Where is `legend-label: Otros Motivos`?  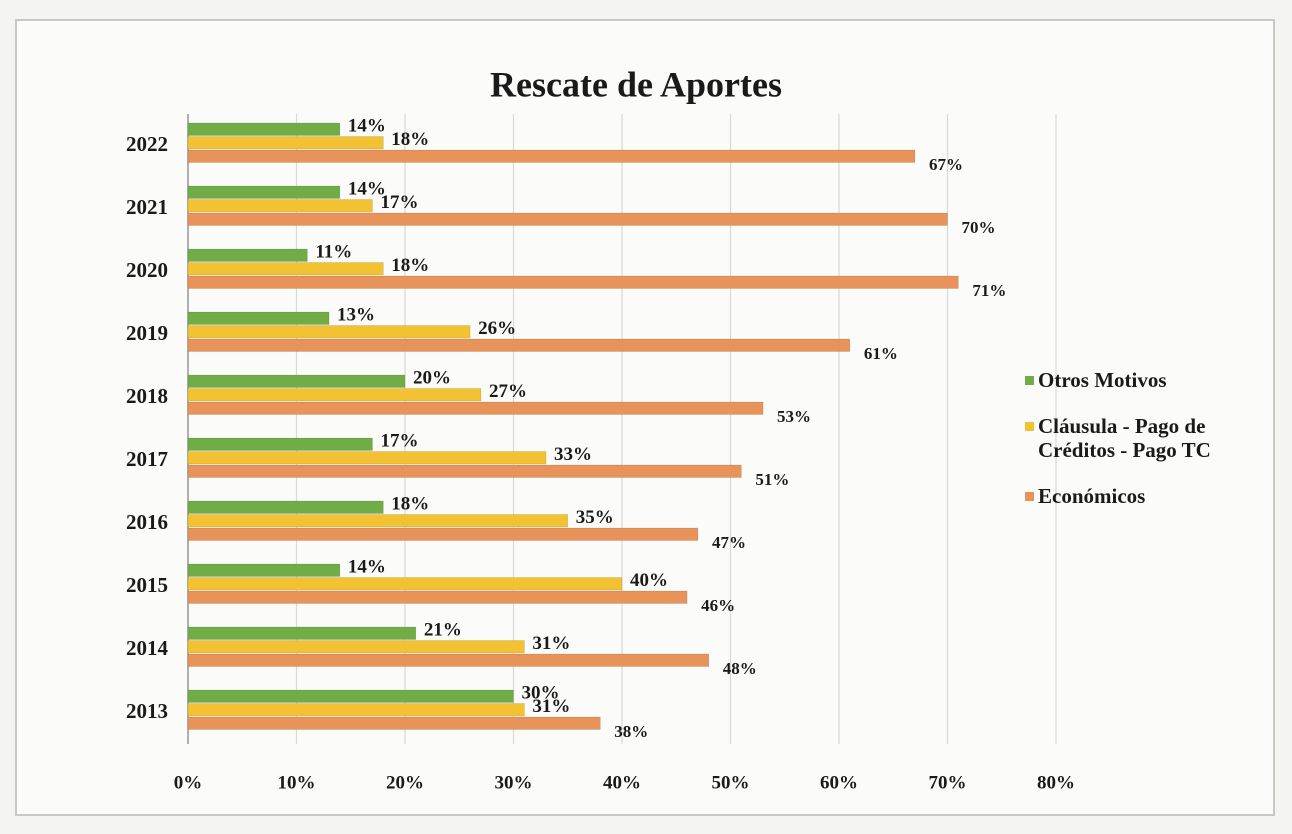 legend-label: Otros Motivos is located at coordinates (1102, 380).